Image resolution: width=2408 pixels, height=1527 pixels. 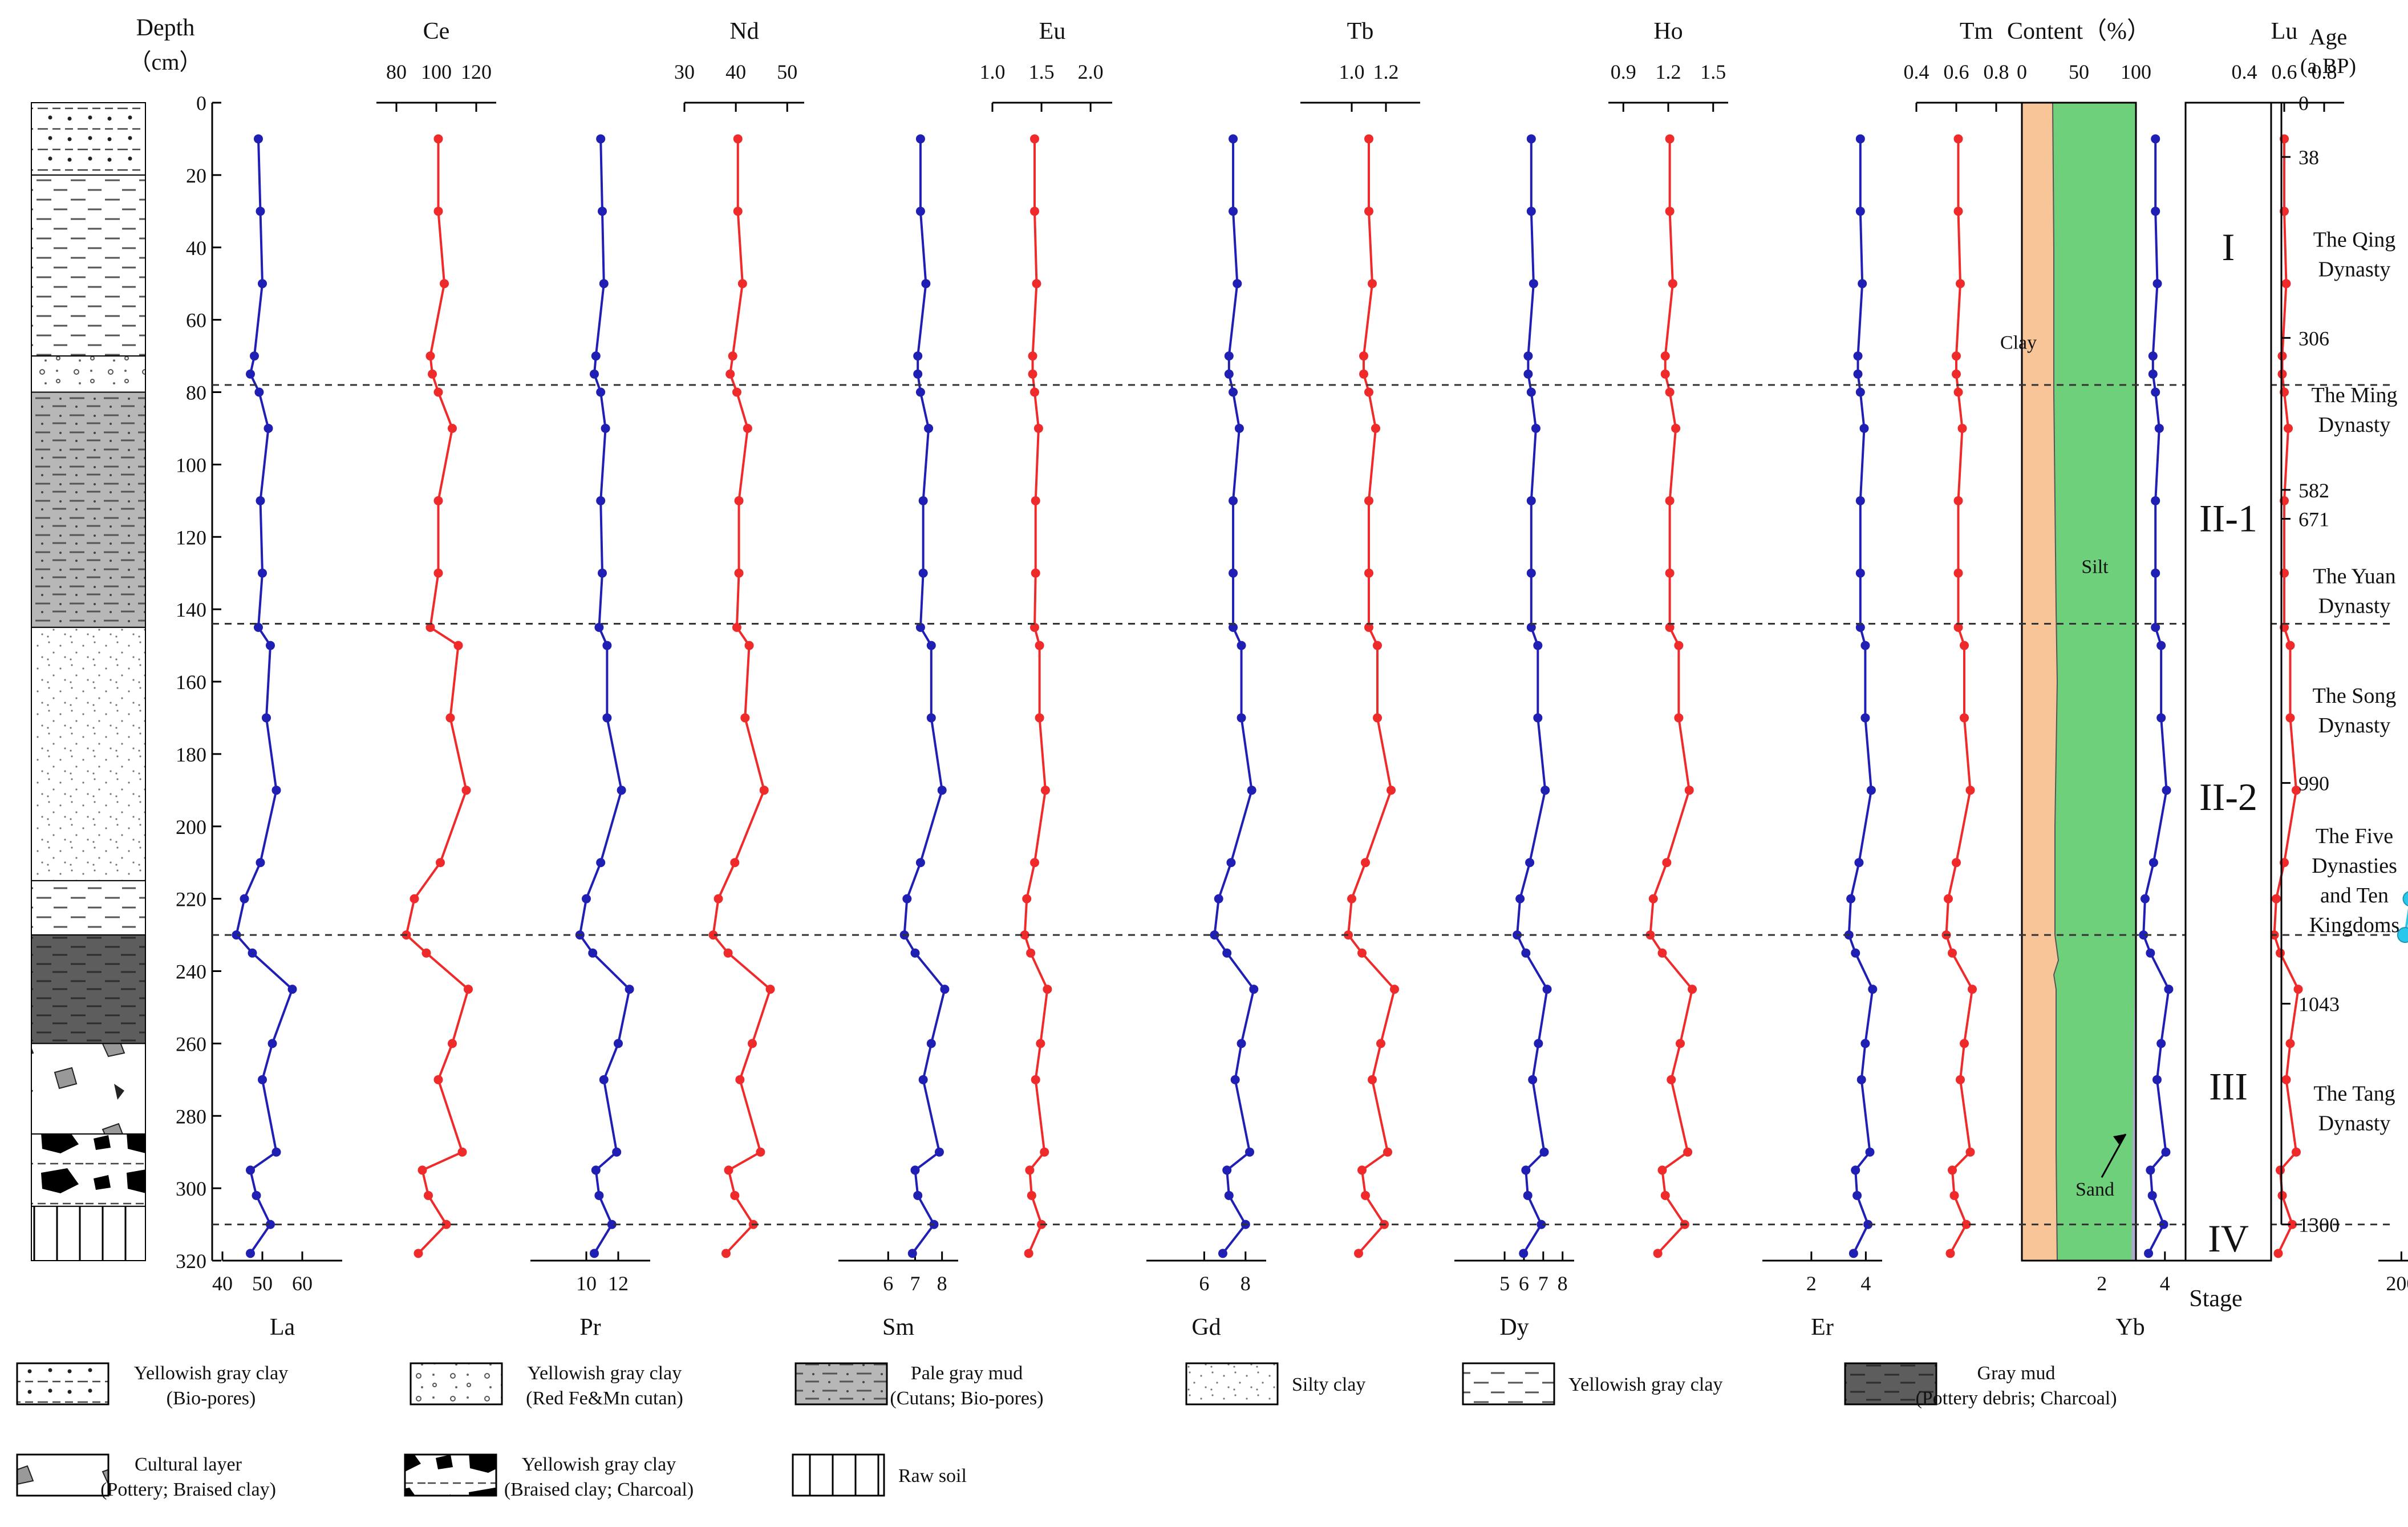 I want to click on lithology-unit-dash, so click(x=88, y=908).